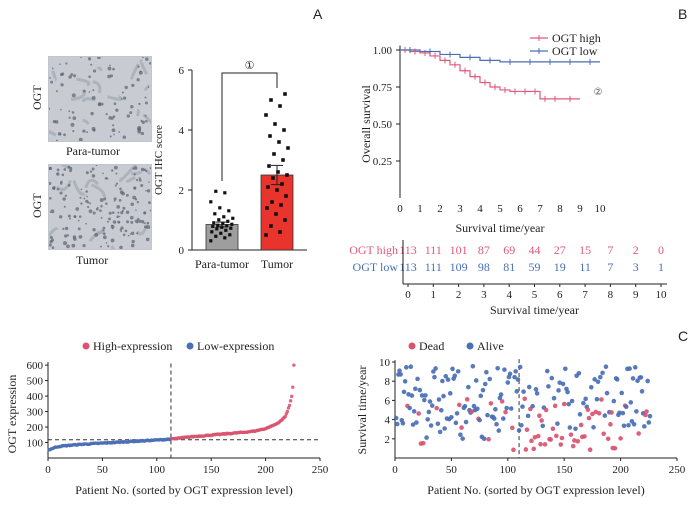 Image resolution: width=700 pixels, height=510 pixels. What do you see at coordinates (459, 267) in the screenshot?
I see `risk-count: 109` at bounding box center [459, 267].